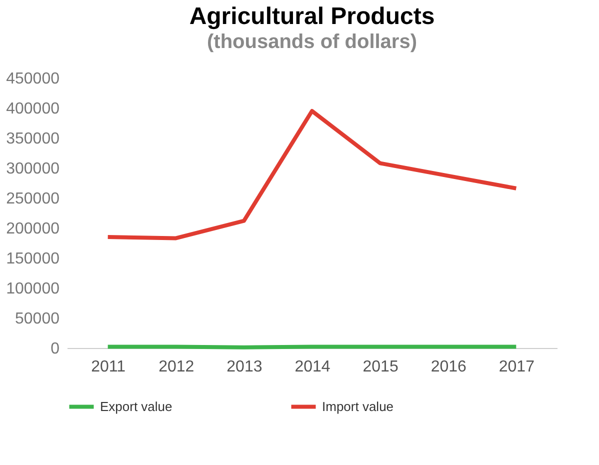  I want to click on y-tick-label: 300000, so click(33, 169).